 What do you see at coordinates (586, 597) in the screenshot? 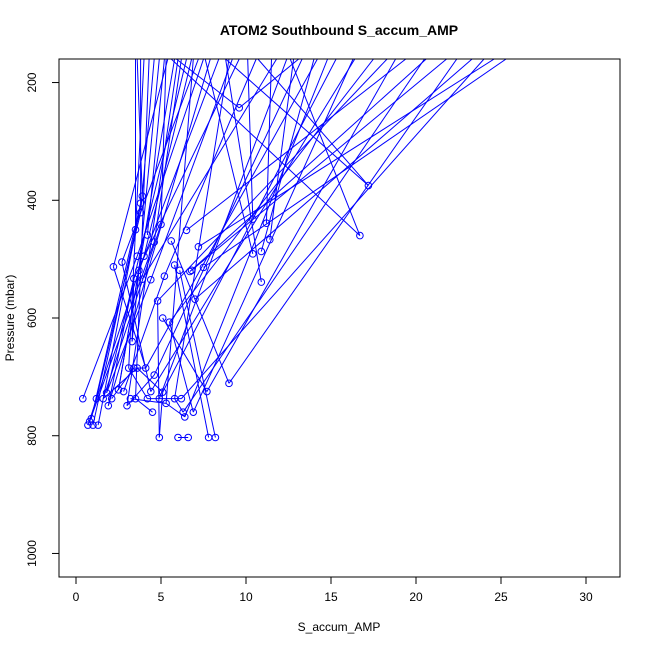
I see `x-tick-label: 30` at bounding box center [586, 597].